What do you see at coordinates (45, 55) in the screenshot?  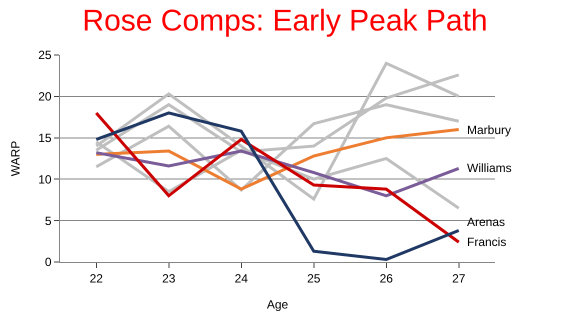 I see `y-tick-label: 25` at bounding box center [45, 55].